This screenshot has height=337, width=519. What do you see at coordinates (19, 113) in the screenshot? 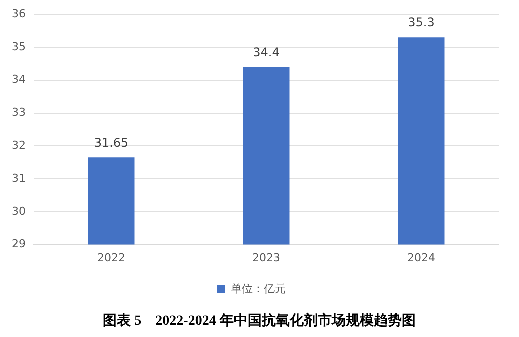
I see `y-tick-label: 33` at bounding box center [19, 113].